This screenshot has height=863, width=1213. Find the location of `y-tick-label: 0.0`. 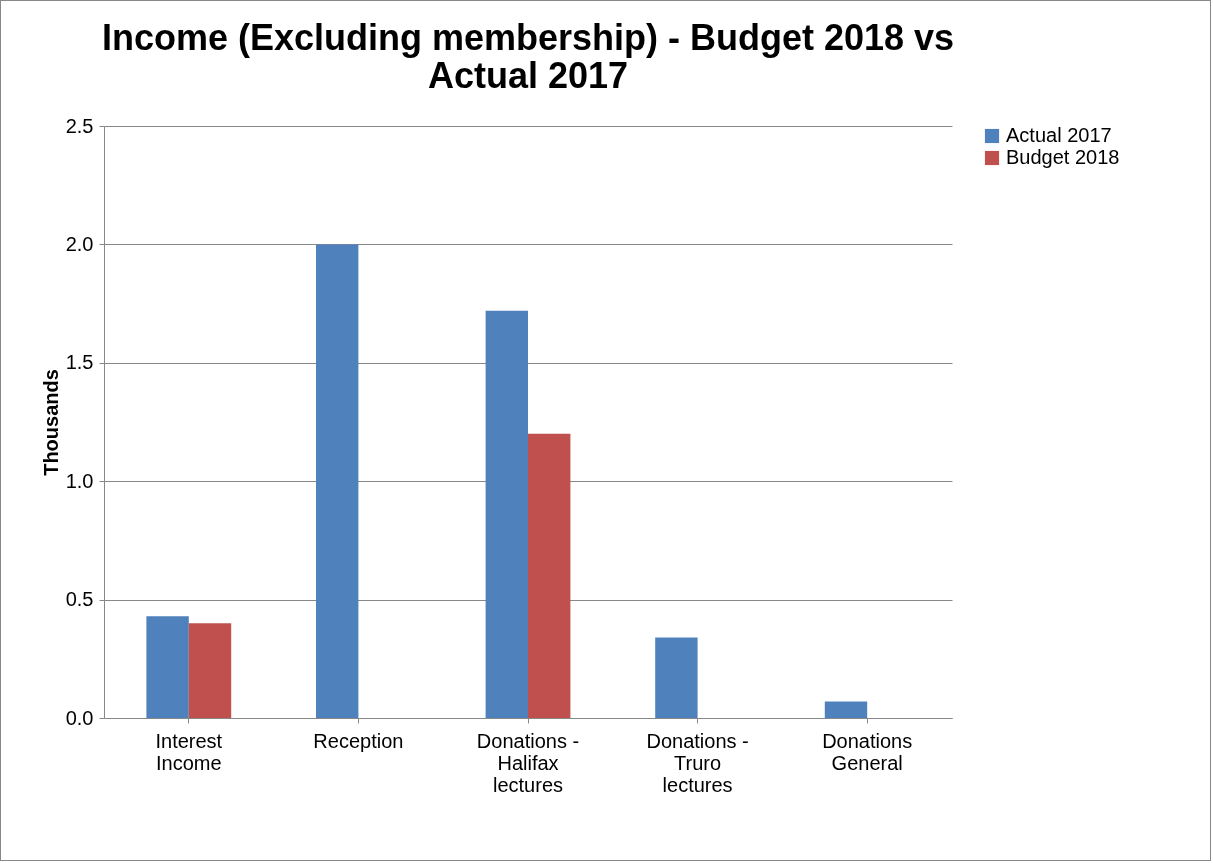

y-tick-label: 0.0 is located at coordinates (79, 717).